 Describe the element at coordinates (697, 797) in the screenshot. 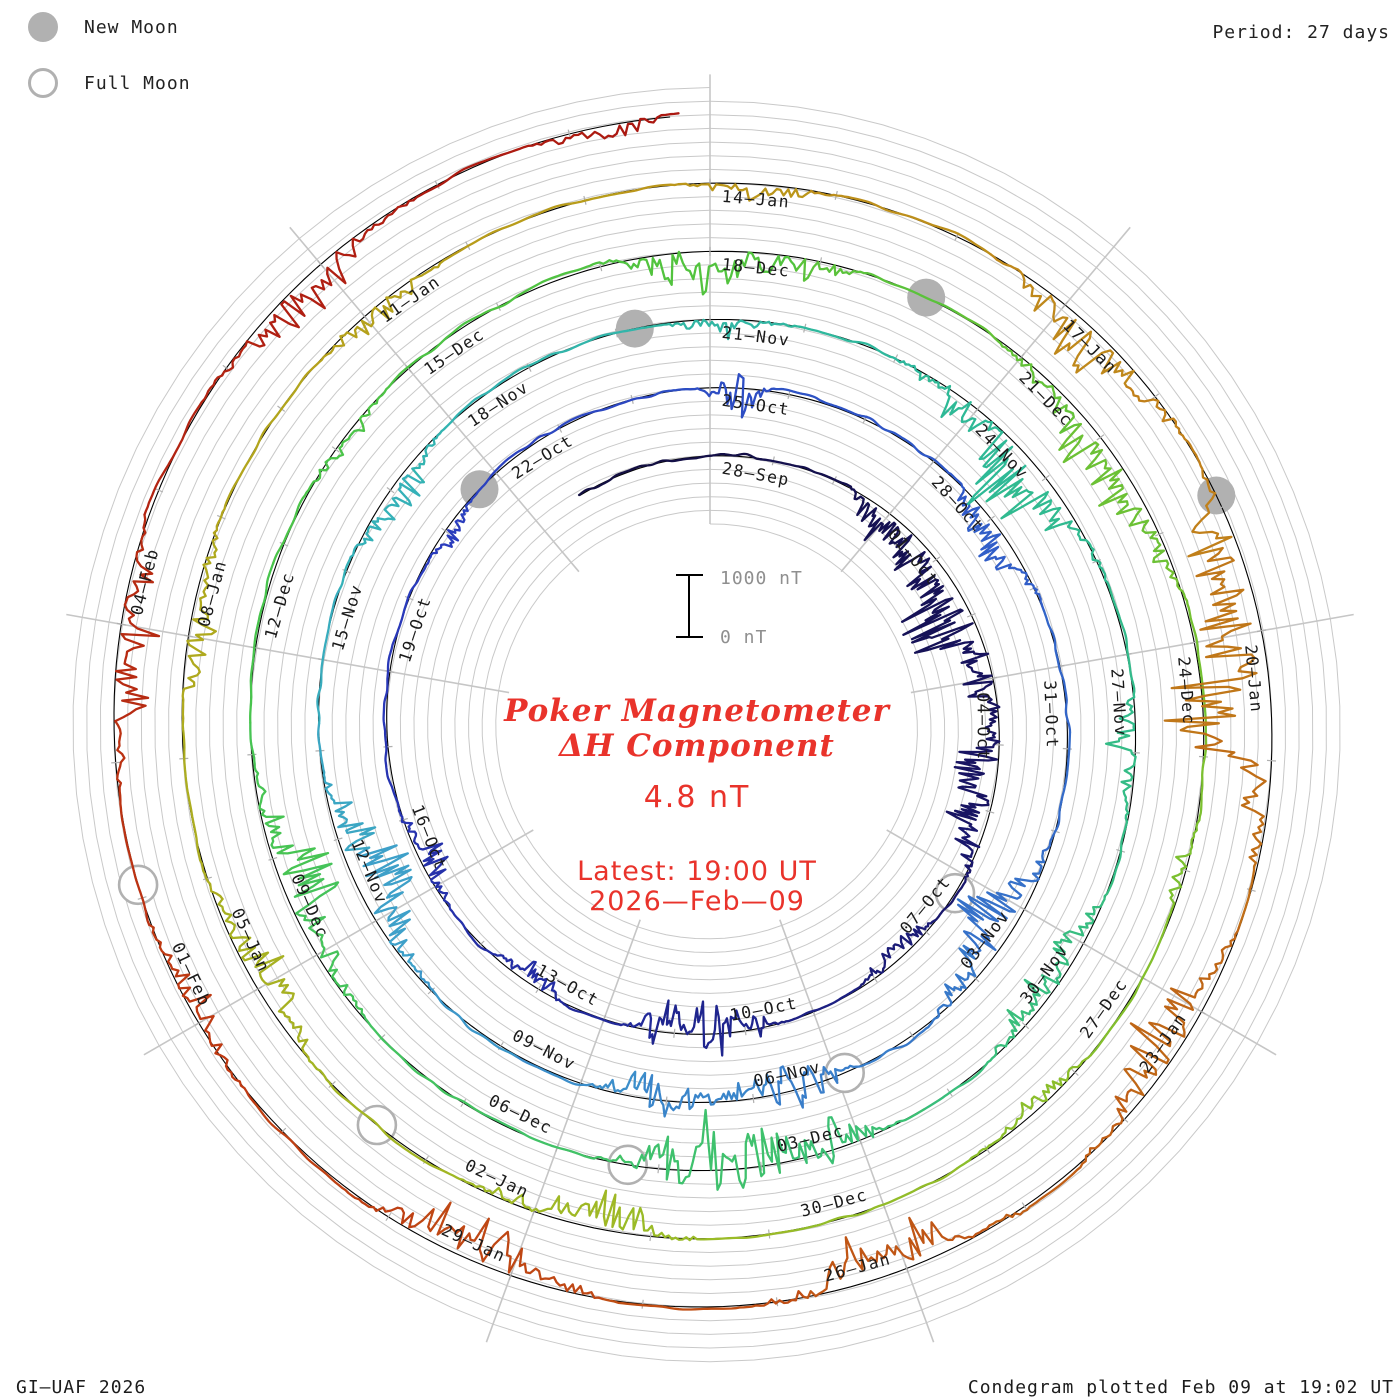

I see `current-value: 4.8 nT` at that location.